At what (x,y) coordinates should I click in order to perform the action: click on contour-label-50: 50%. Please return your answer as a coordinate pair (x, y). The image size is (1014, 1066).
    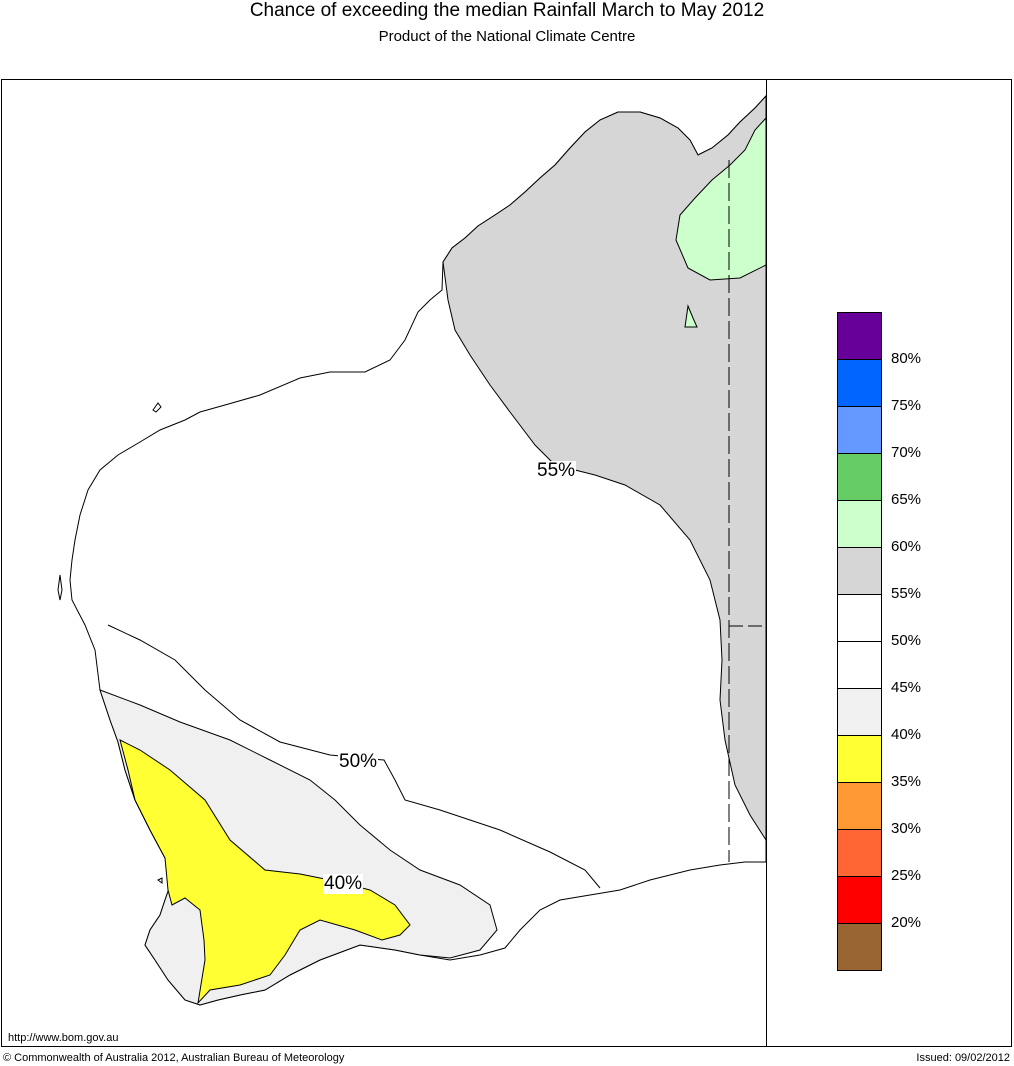
    Looking at the image, I should click on (358, 761).